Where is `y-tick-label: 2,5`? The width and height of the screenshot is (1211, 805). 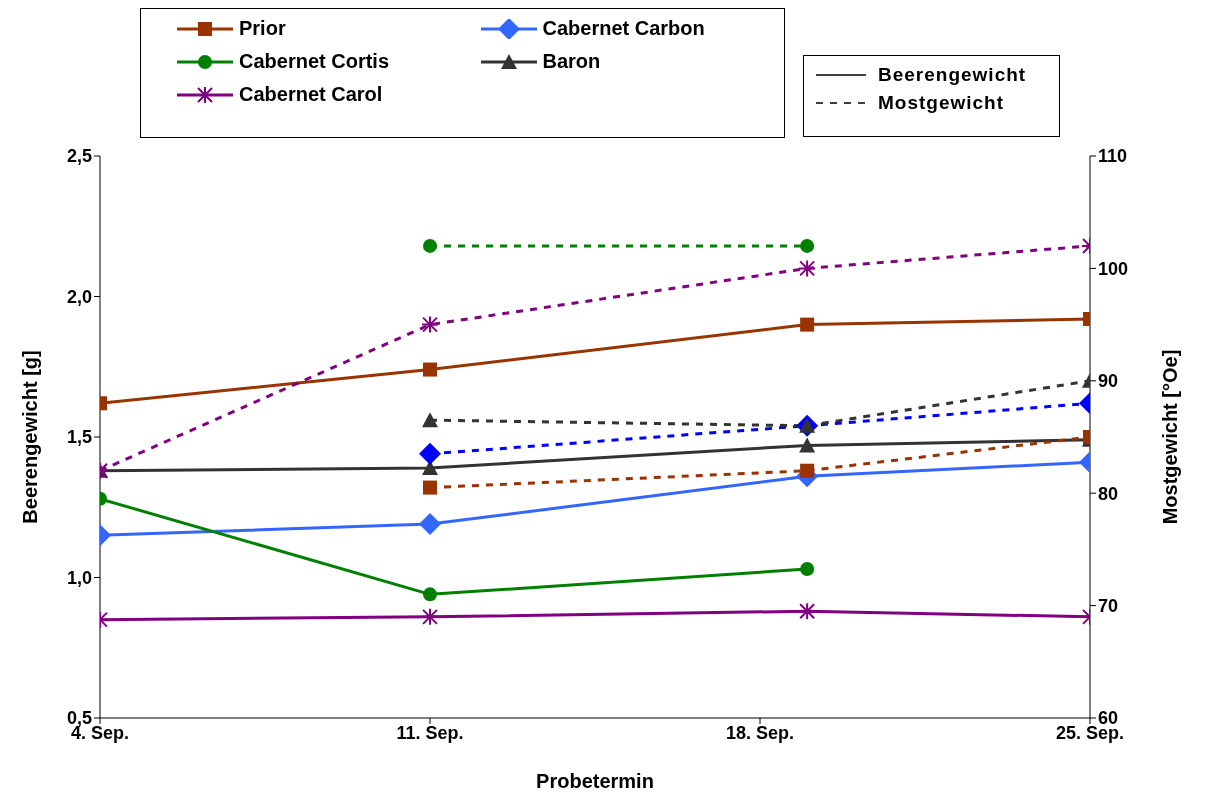 y-tick-label: 2,5 is located at coordinates (79, 156).